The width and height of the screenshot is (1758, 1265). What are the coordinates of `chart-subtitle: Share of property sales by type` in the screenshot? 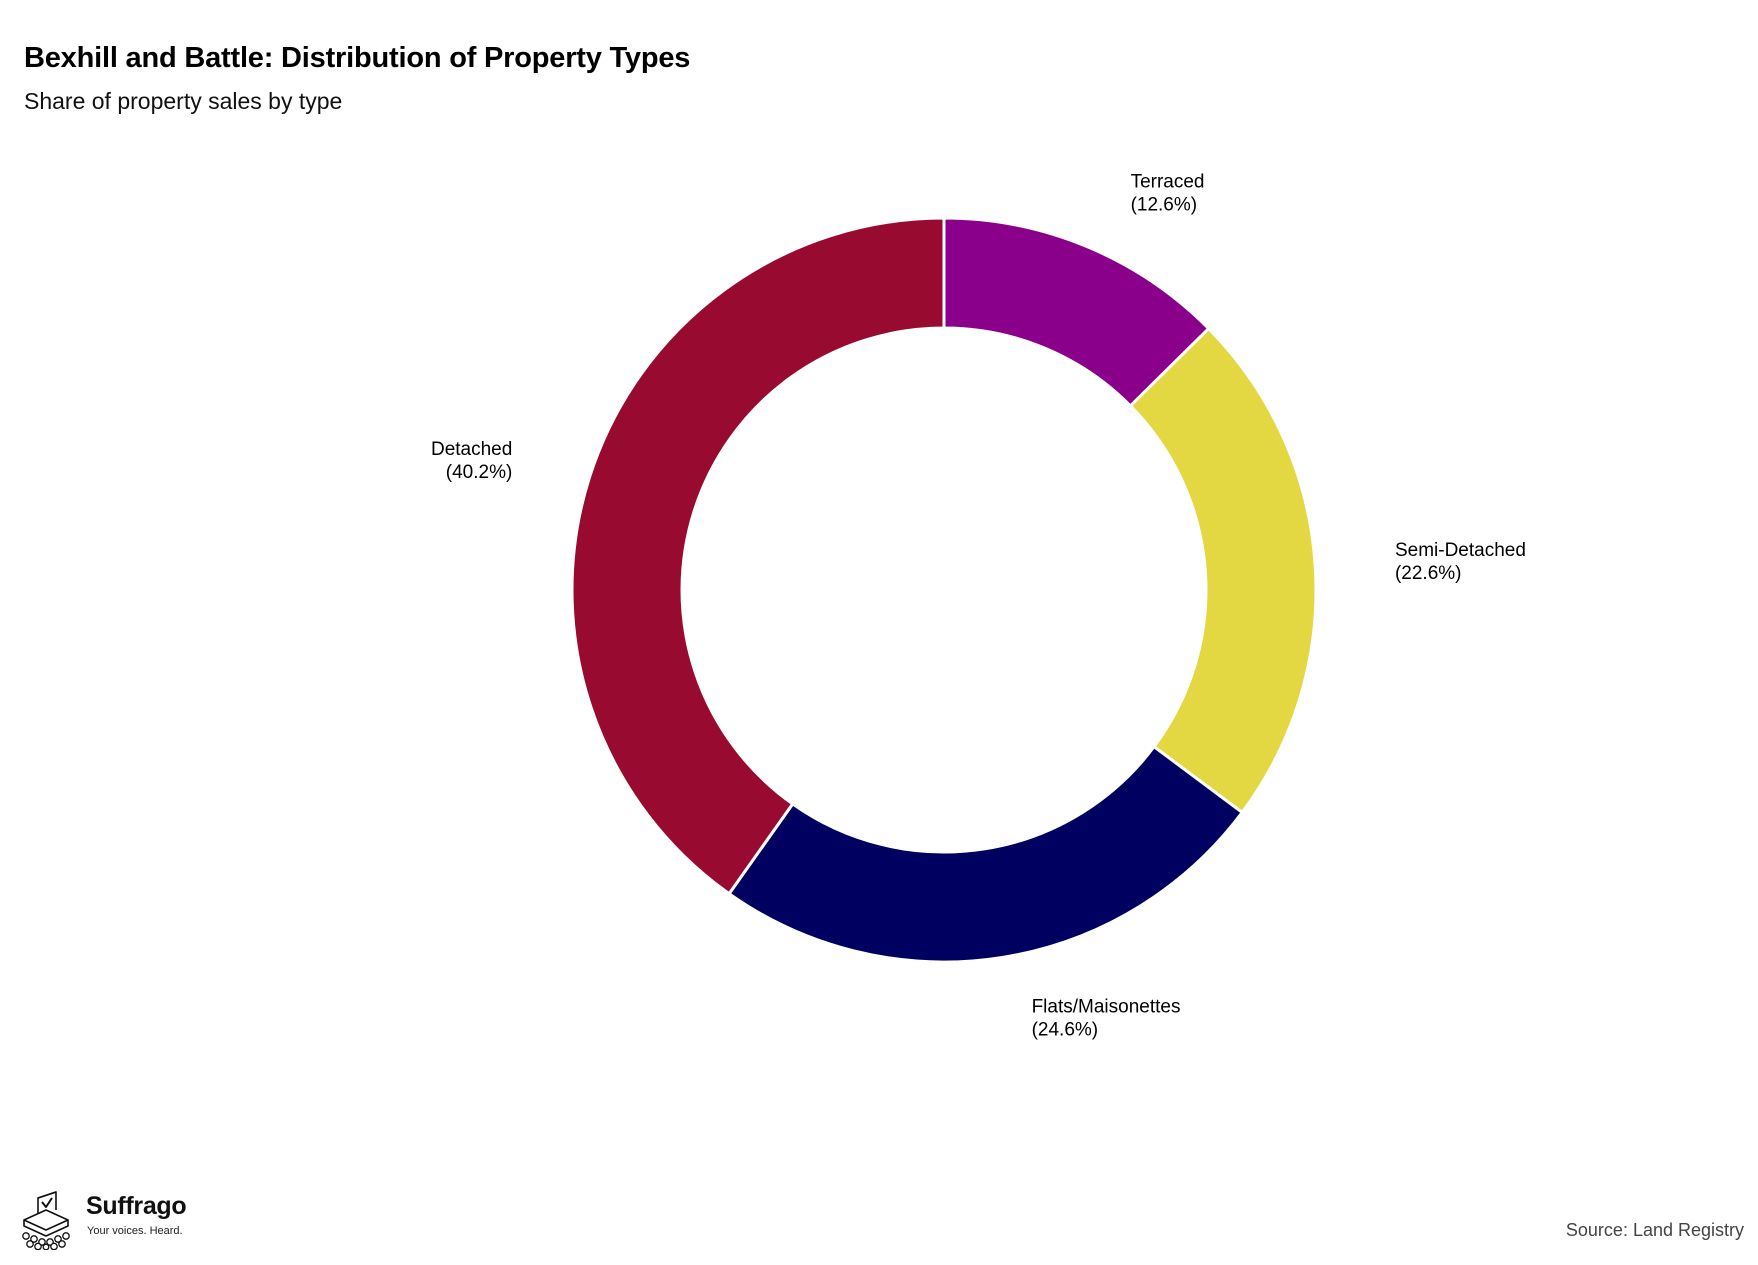 It's located at (183, 101).